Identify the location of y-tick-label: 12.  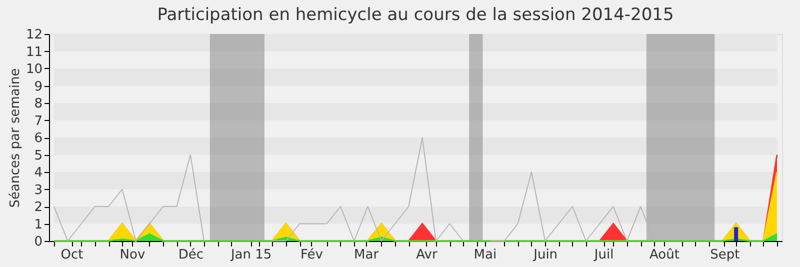
(34, 35).